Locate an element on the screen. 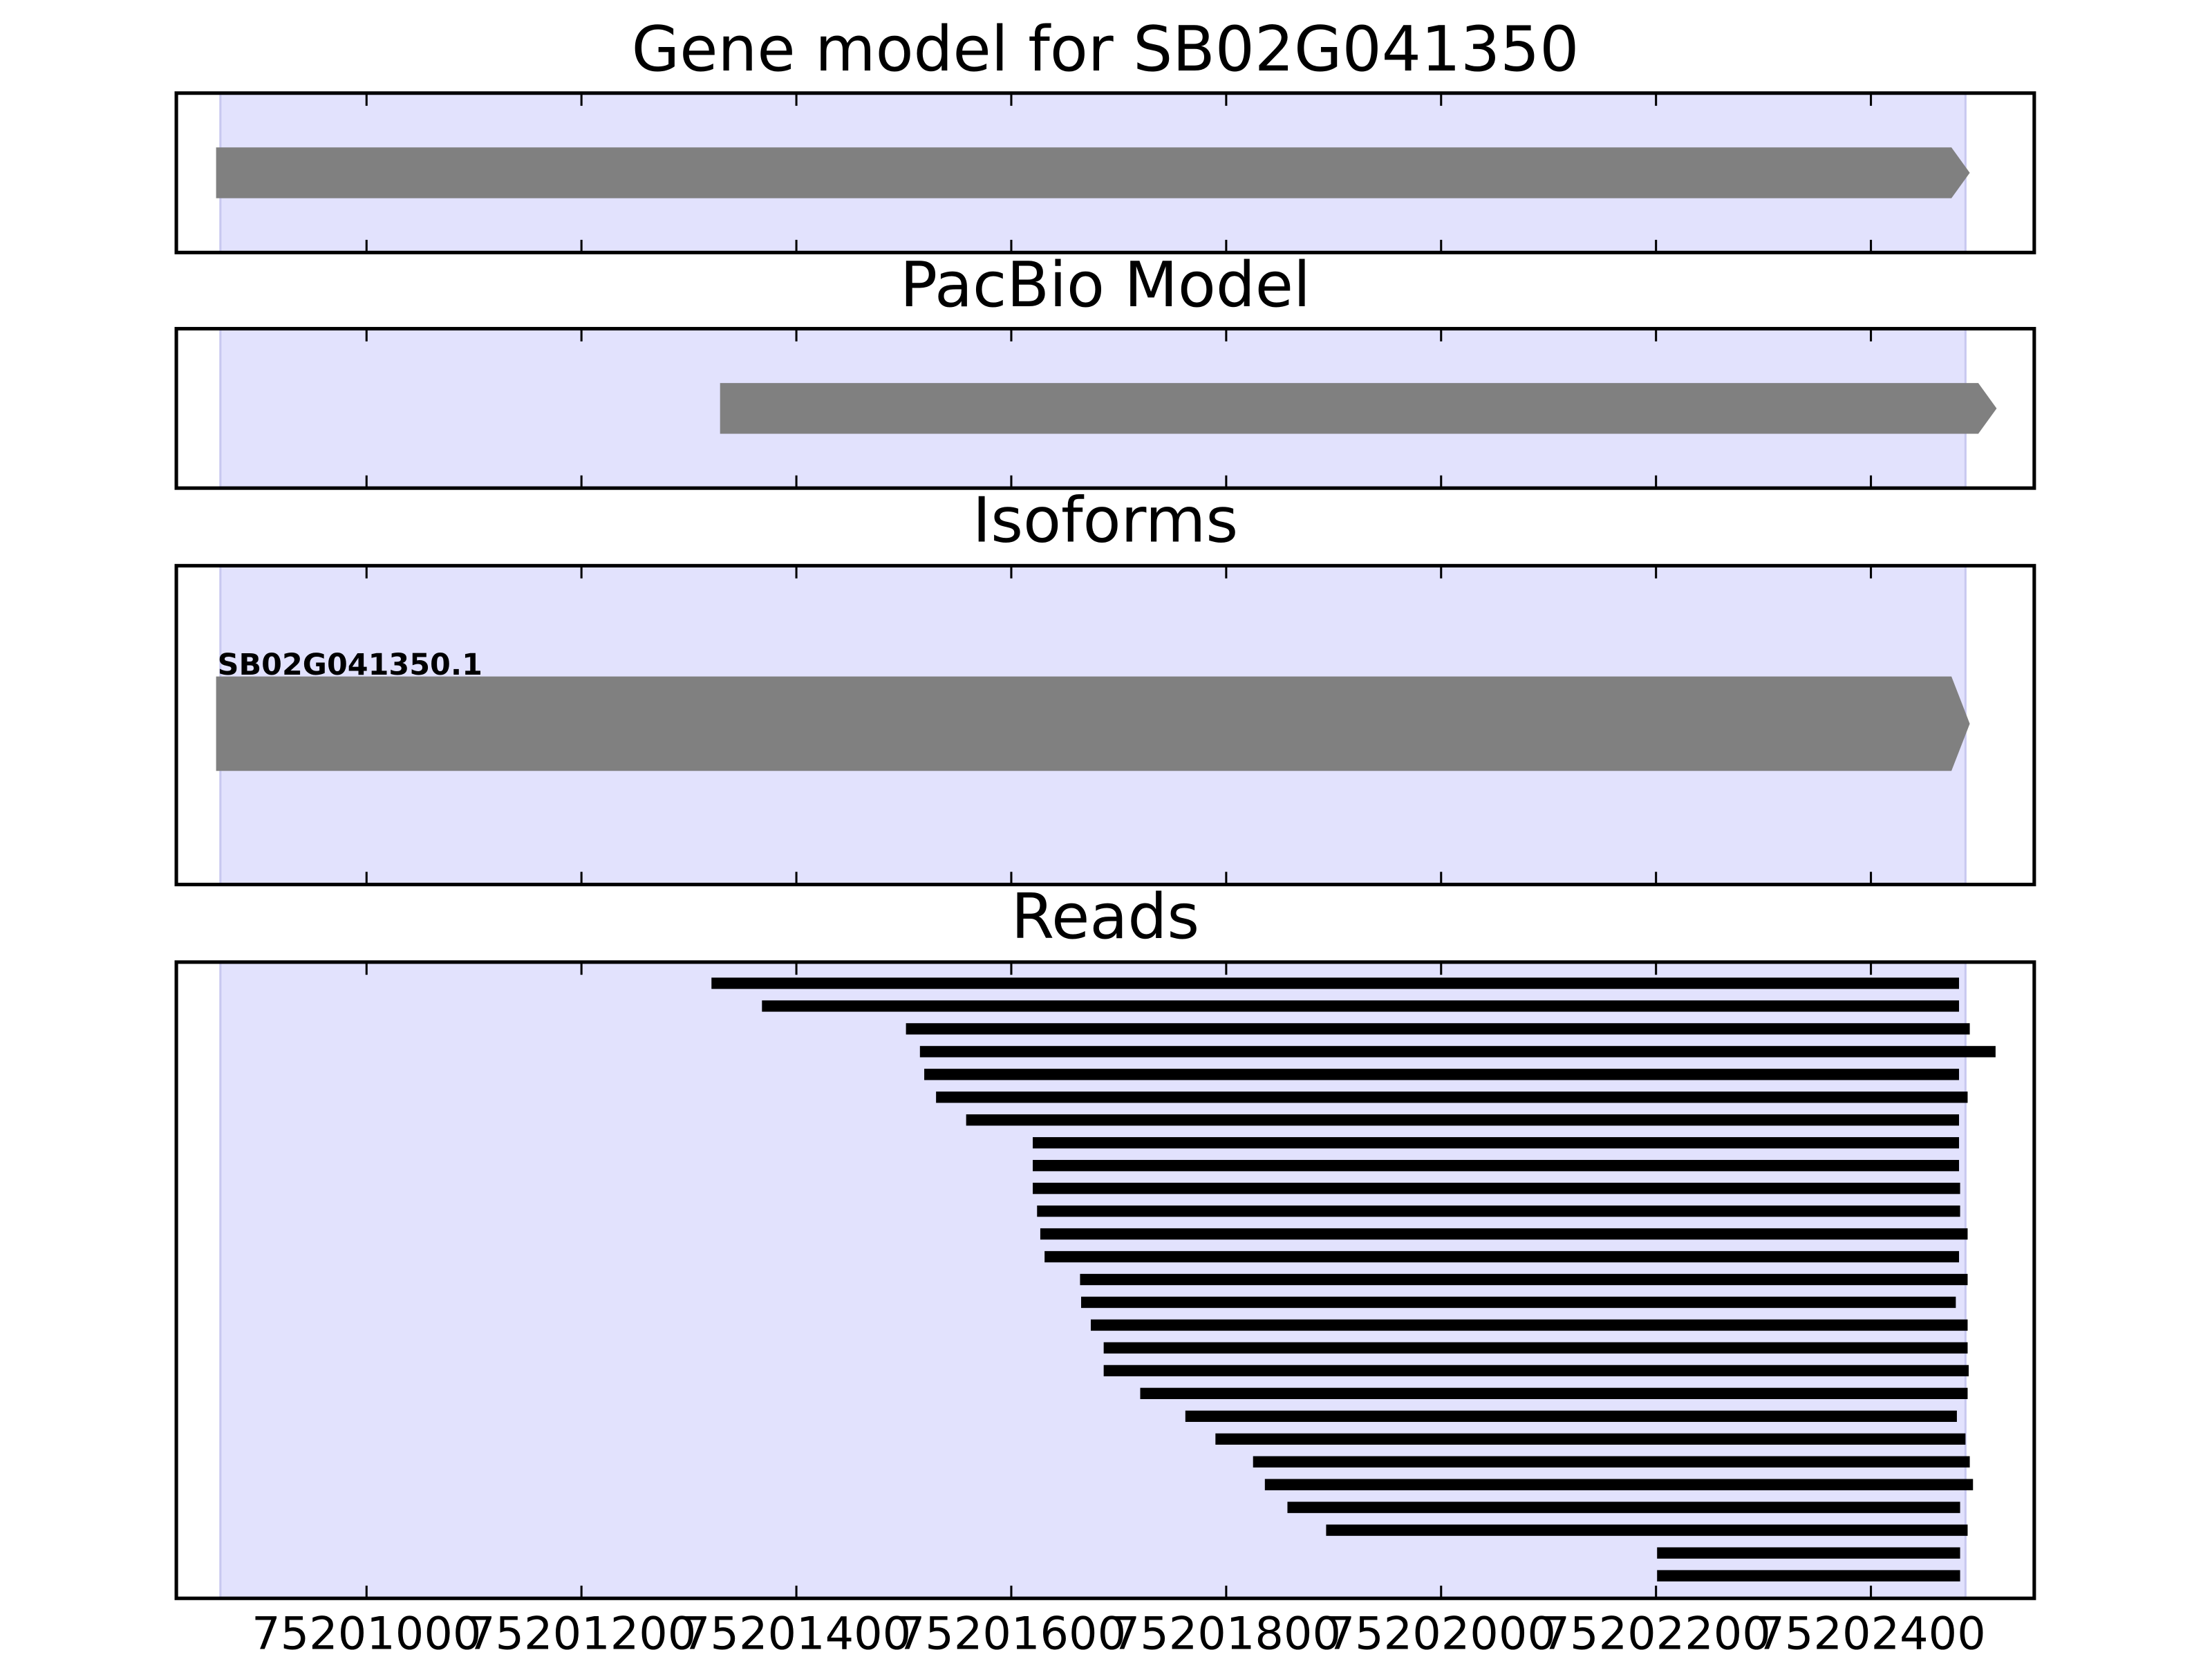 Image resolution: width=2212 pixels, height=1659 pixels. panel-title: Isoforms is located at coordinates (1105, 521).